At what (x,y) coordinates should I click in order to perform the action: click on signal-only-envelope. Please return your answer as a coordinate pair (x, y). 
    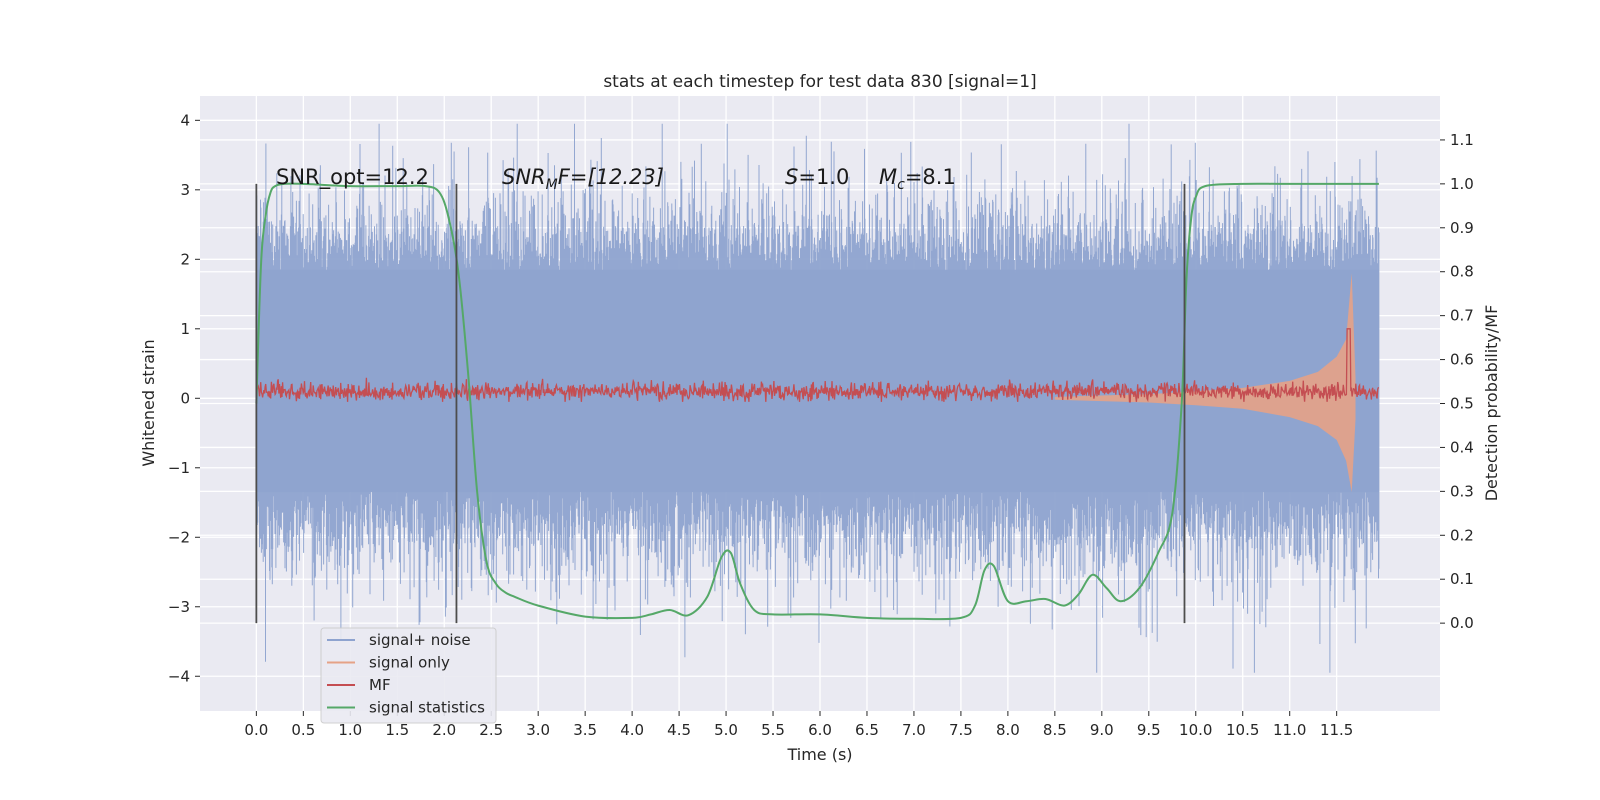
    Looking at the image, I should click on (1205, 383).